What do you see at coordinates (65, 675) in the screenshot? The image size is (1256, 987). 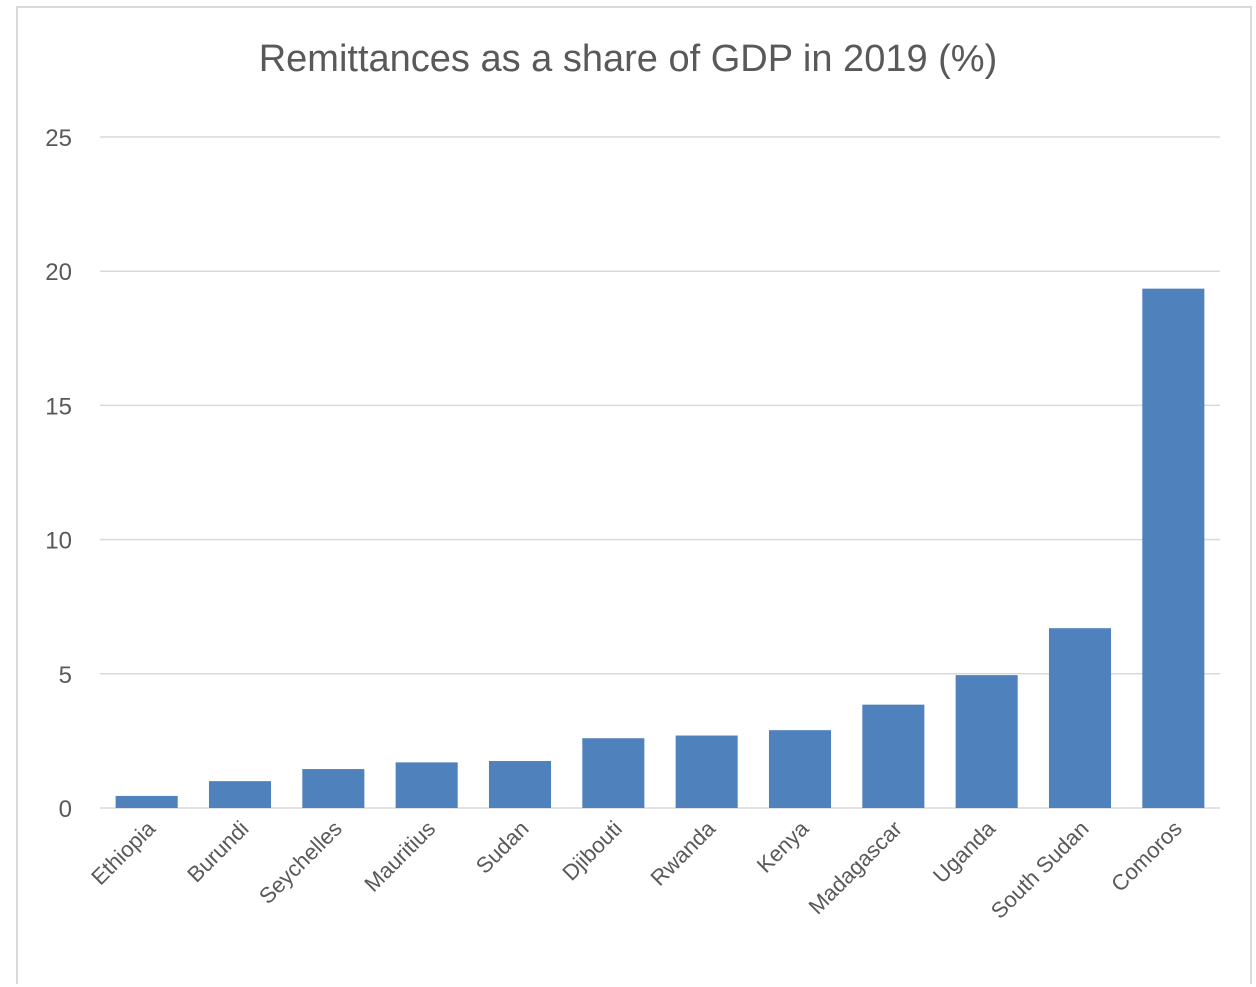 I see `y-tick-label: 5` at bounding box center [65, 675].